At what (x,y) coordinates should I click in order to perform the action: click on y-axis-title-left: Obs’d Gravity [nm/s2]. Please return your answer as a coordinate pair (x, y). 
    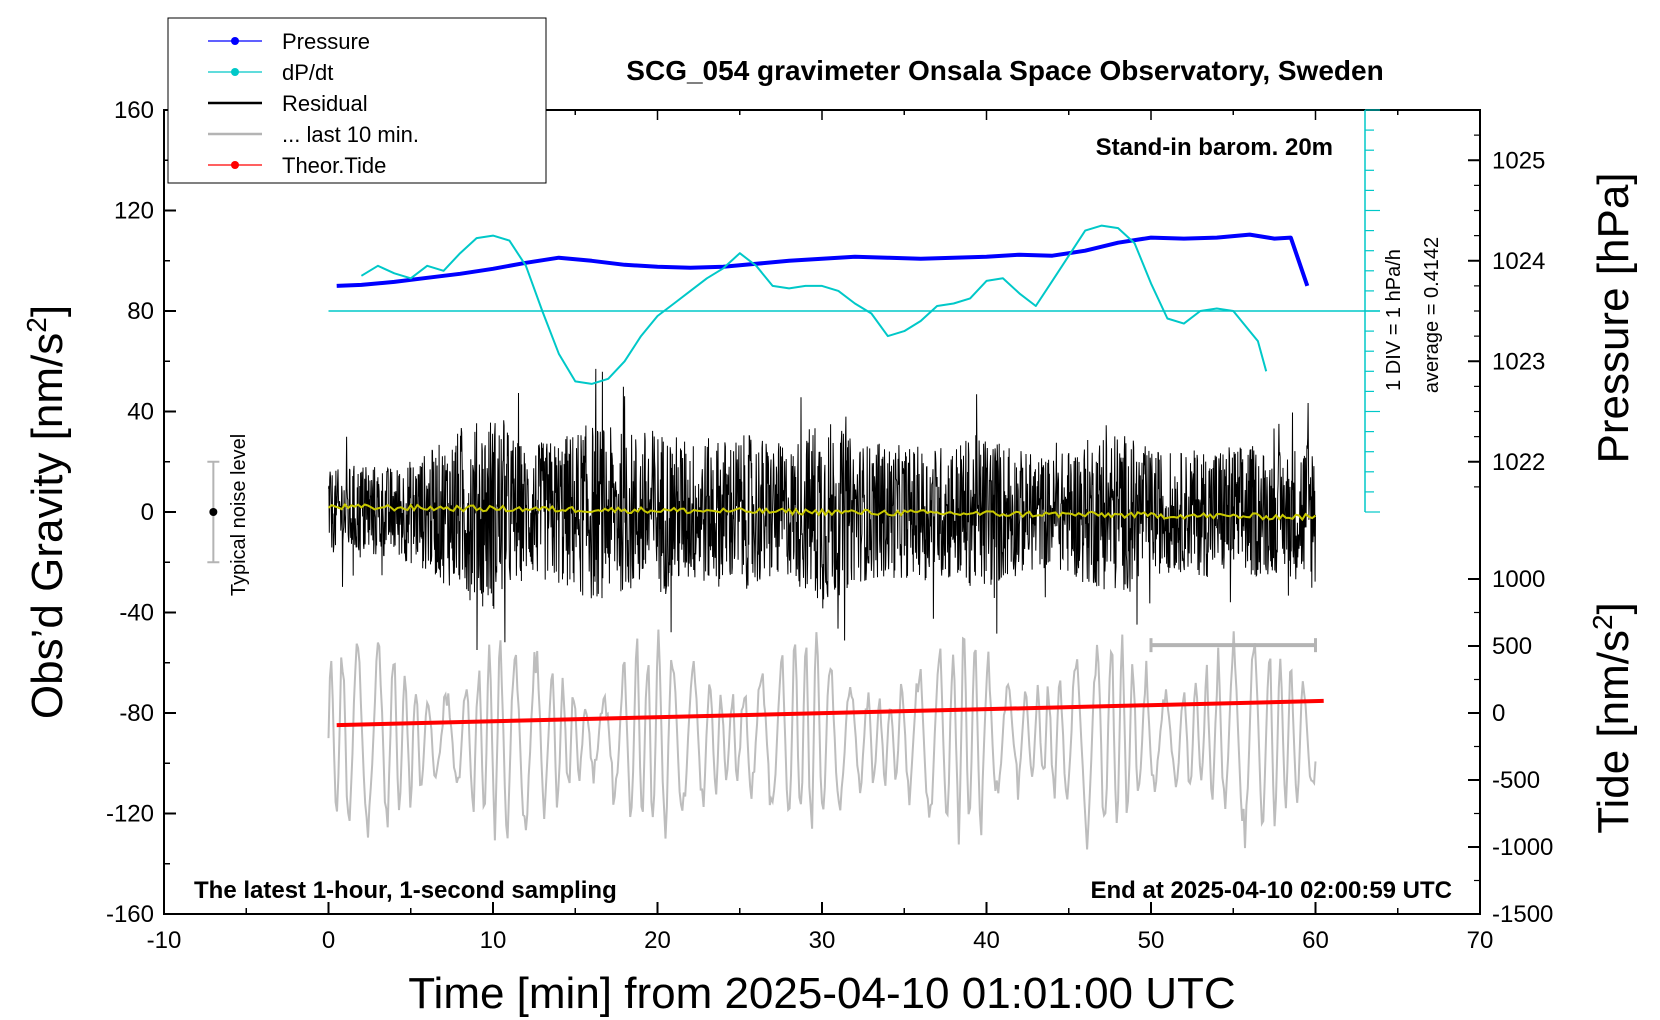
    Looking at the image, I should click on (46, 512).